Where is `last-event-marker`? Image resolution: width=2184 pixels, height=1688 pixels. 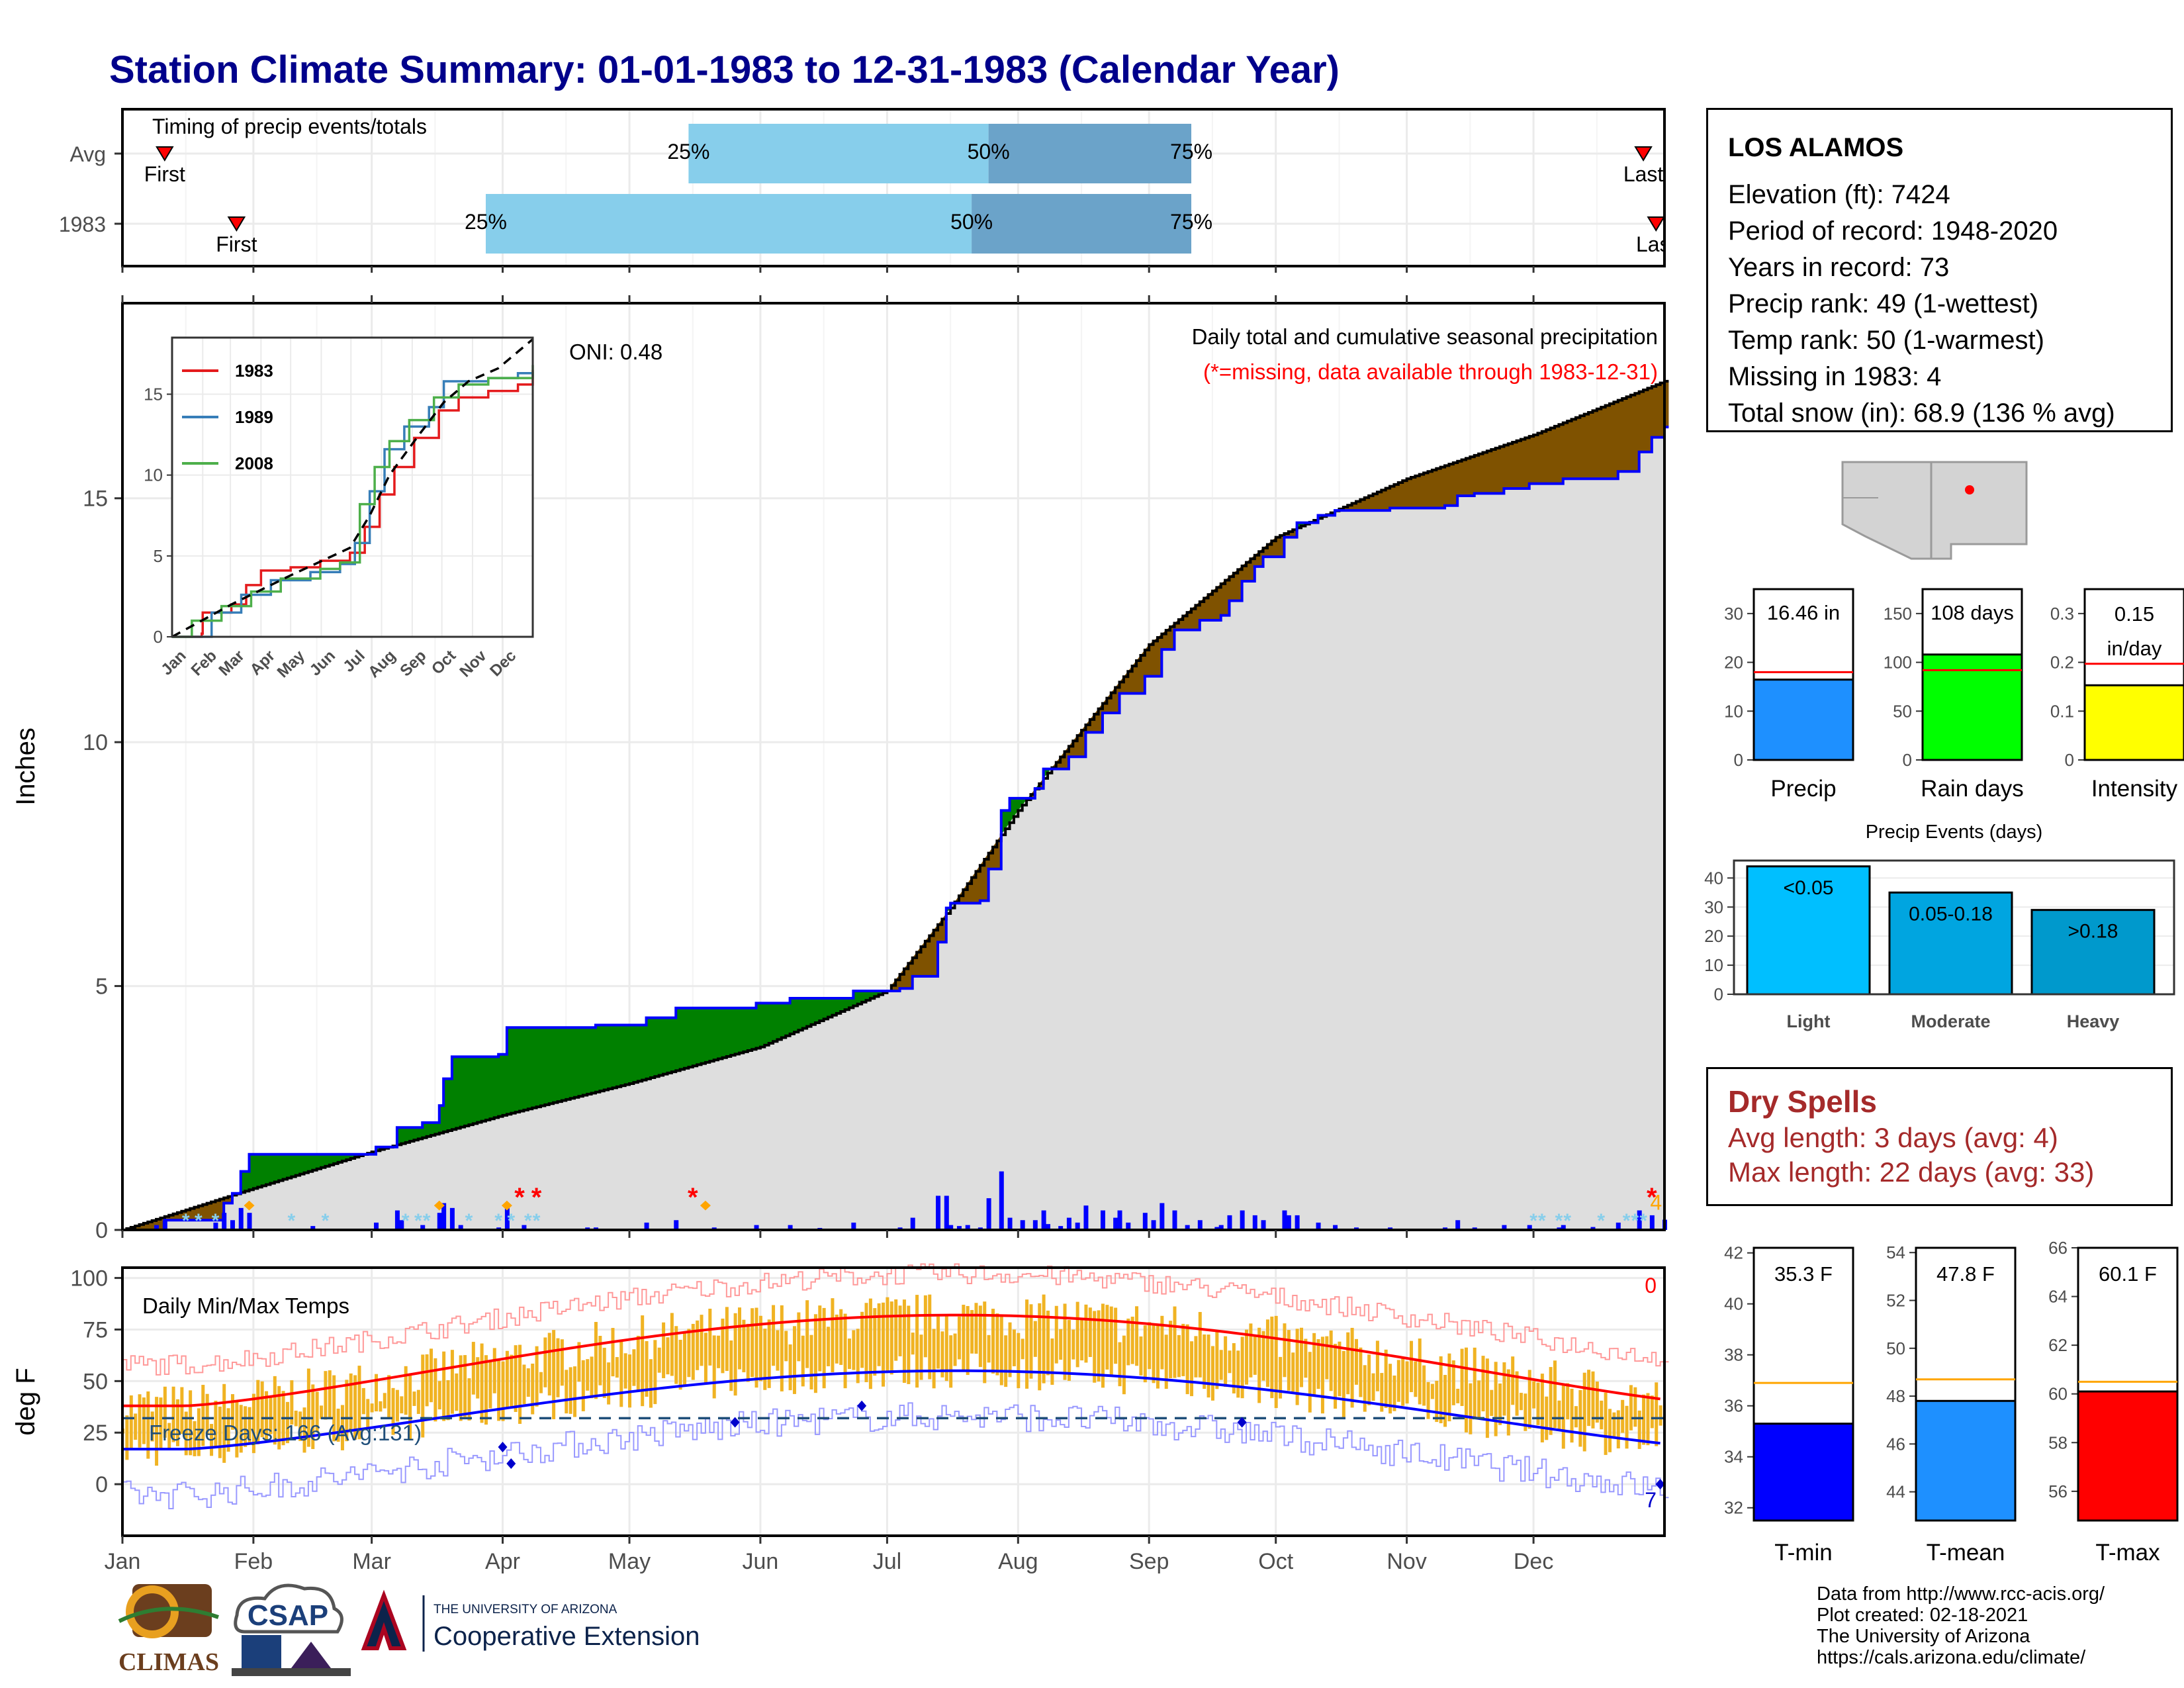 last-event-marker is located at coordinates (1656, 224).